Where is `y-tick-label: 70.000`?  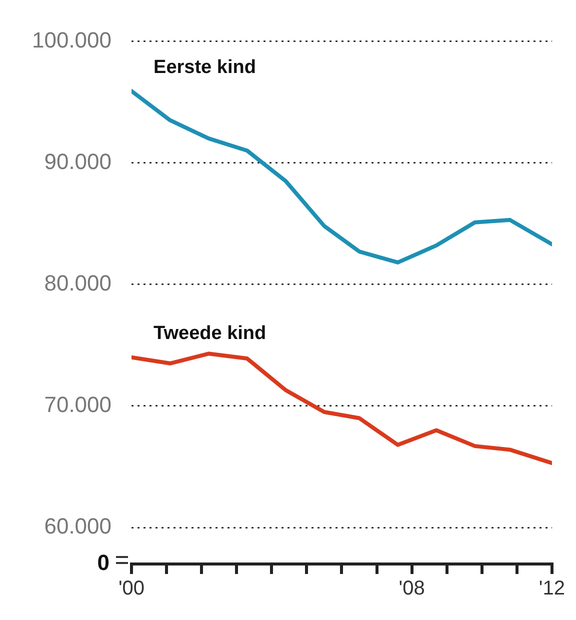 y-tick-label: 70.000 is located at coordinates (78, 405).